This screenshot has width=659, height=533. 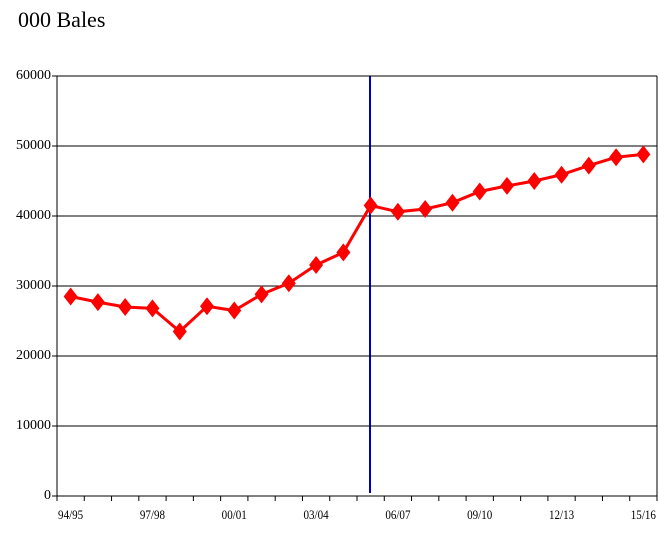 What do you see at coordinates (152, 514) in the screenshot?
I see `x-tick-label: 97/98` at bounding box center [152, 514].